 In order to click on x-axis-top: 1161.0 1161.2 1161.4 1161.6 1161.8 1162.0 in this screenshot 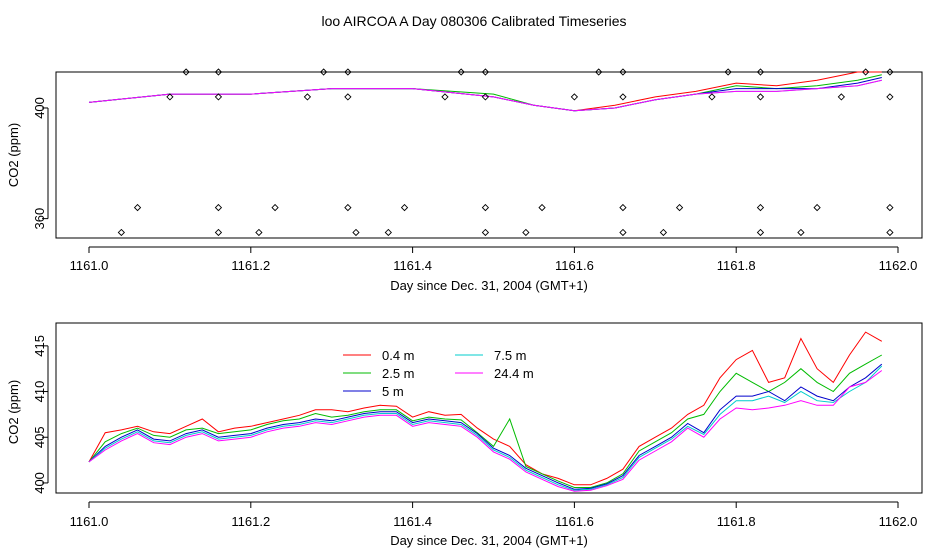, I will do `click(494, 259)`.